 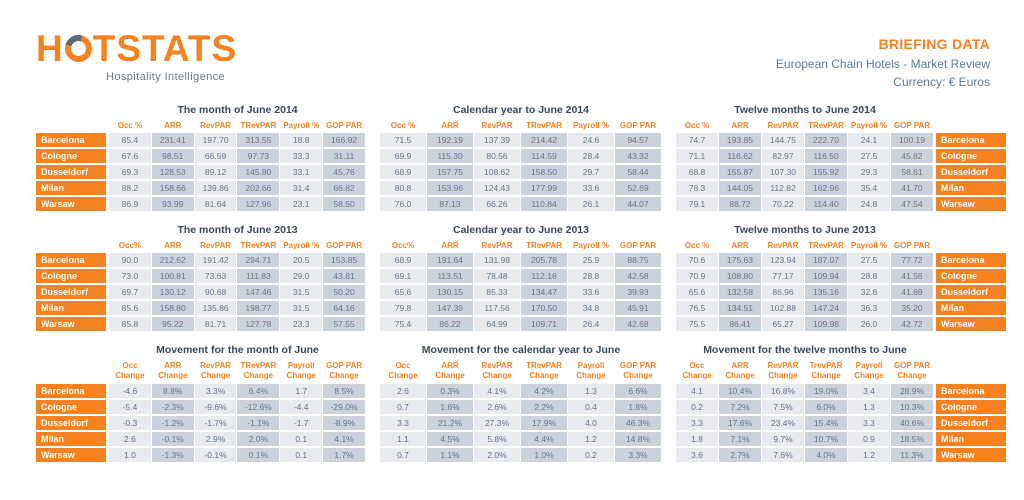 I want to click on data-cell: 158.66, so click(x=172, y=188).